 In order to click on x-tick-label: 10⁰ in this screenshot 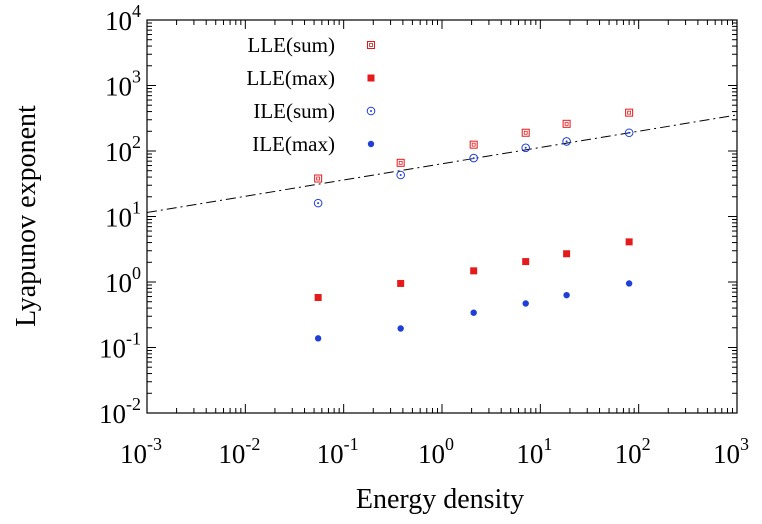, I will do `click(436, 451)`.